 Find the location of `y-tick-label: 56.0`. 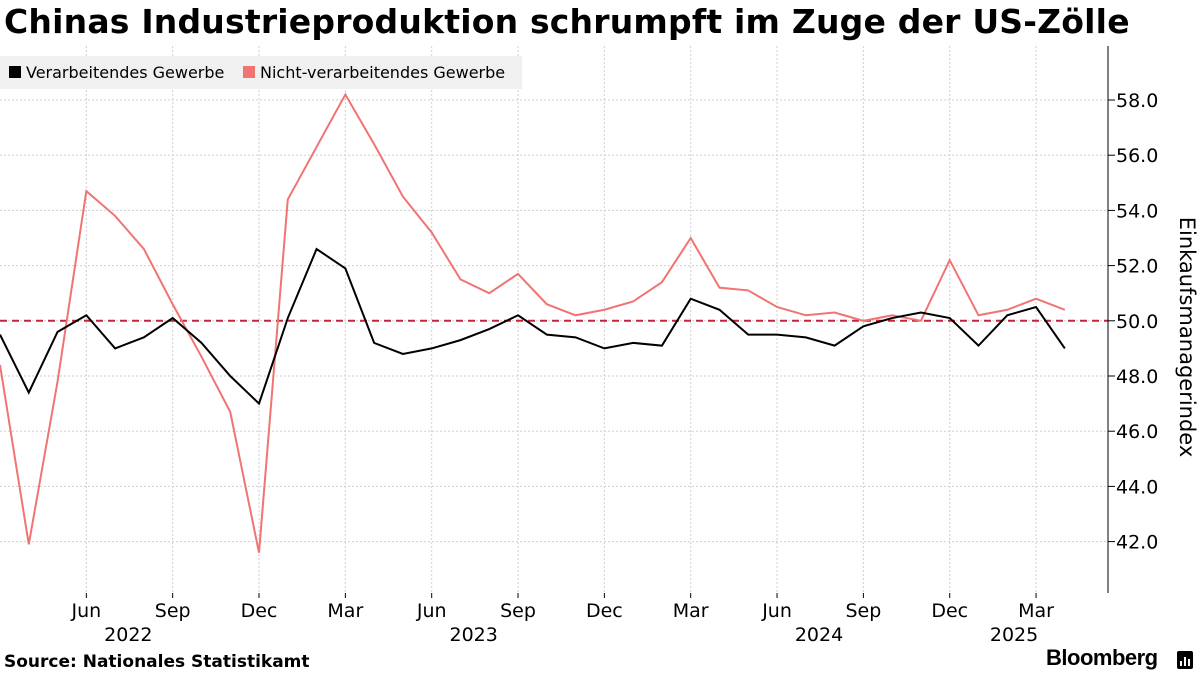

y-tick-label: 56.0 is located at coordinates (1137, 156).